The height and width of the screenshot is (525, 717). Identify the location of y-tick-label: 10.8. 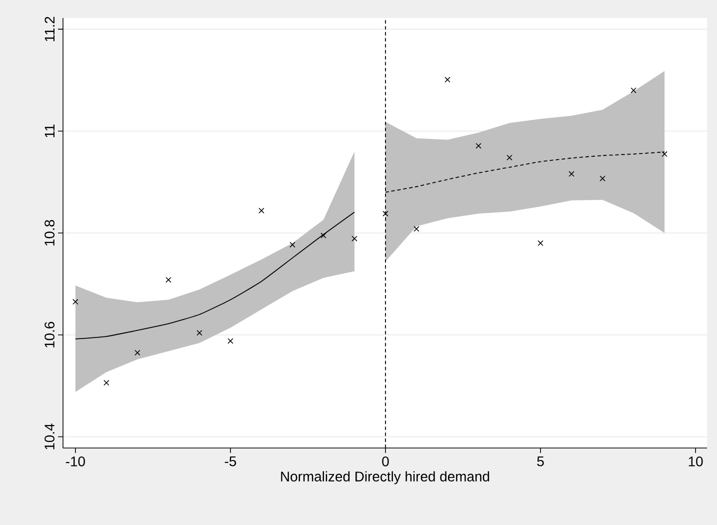
(49, 233).